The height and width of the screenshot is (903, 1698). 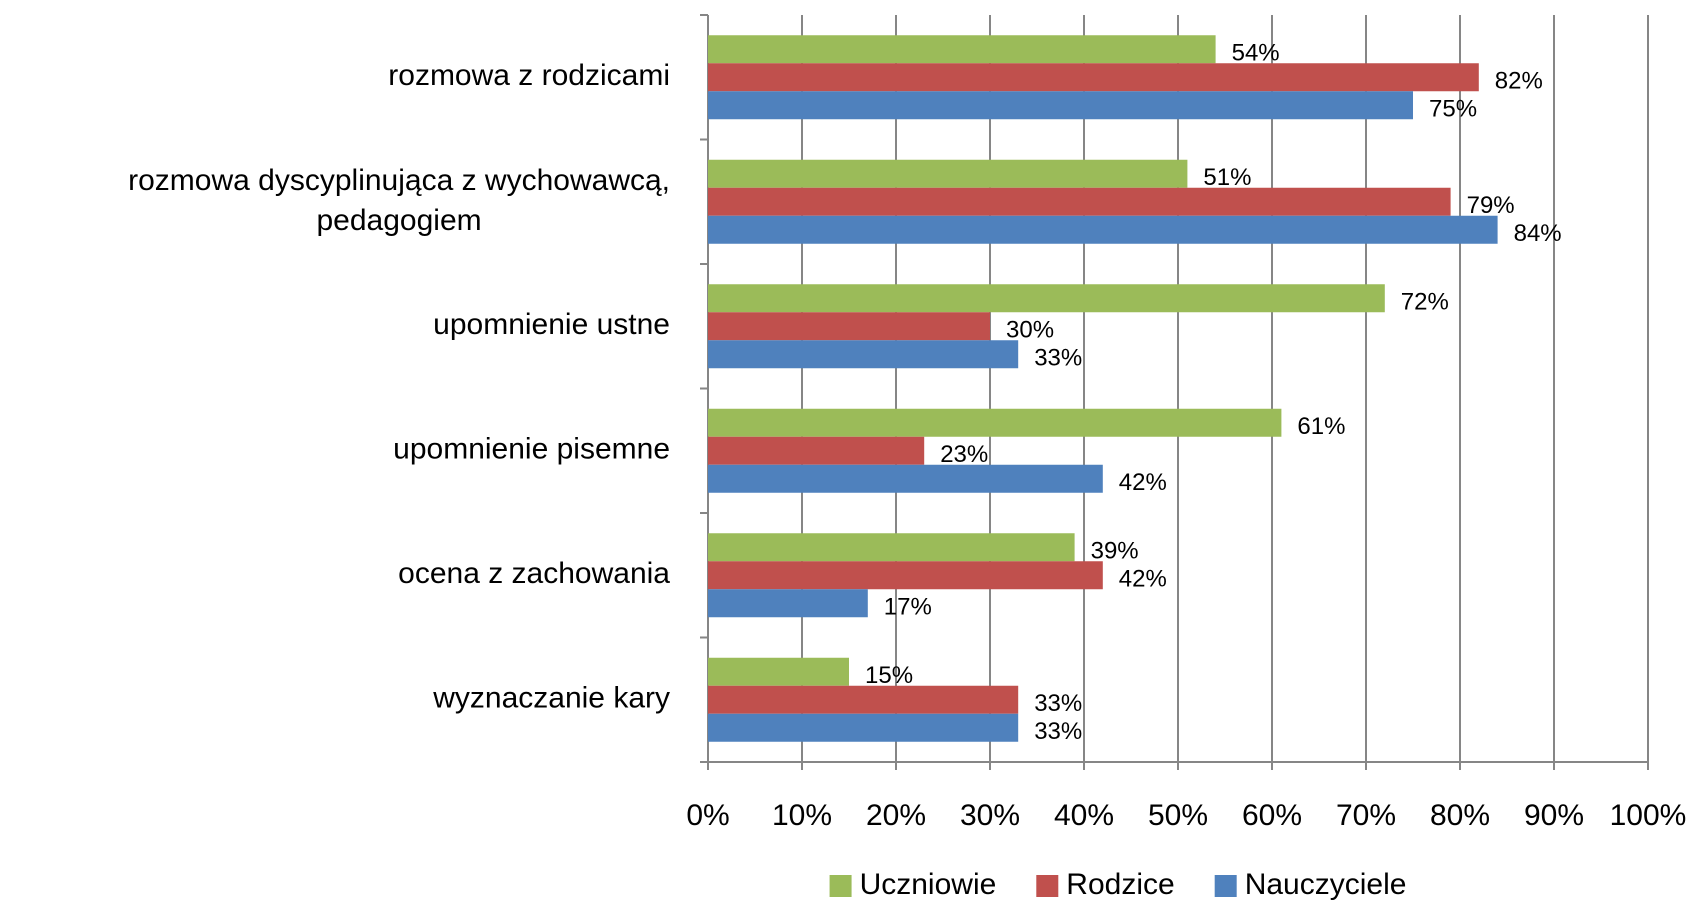 What do you see at coordinates (1453, 109) in the screenshot?
I see `data-label: 75%` at bounding box center [1453, 109].